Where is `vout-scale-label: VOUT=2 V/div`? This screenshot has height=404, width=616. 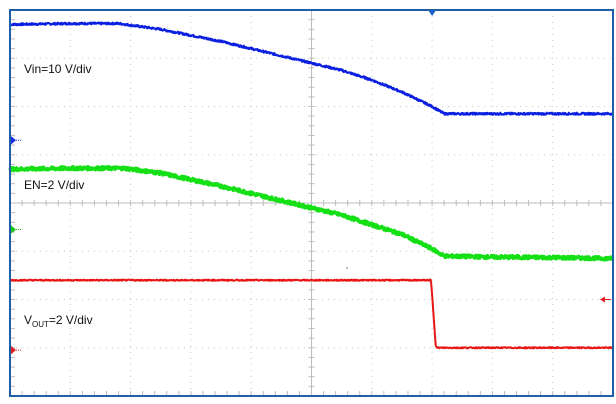 vout-scale-label: VOUT=2 V/div is located at coordinates (58, 321).